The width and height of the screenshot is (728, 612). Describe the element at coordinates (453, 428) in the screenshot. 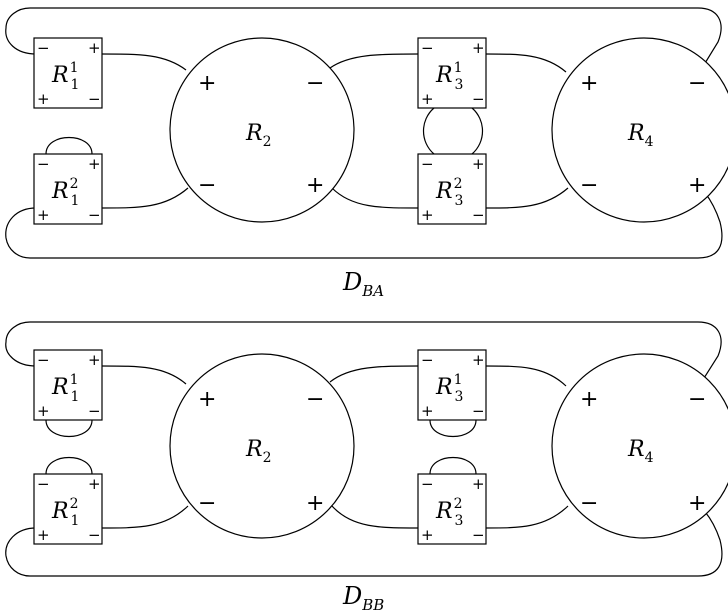

I see `cup-r31` at that location.